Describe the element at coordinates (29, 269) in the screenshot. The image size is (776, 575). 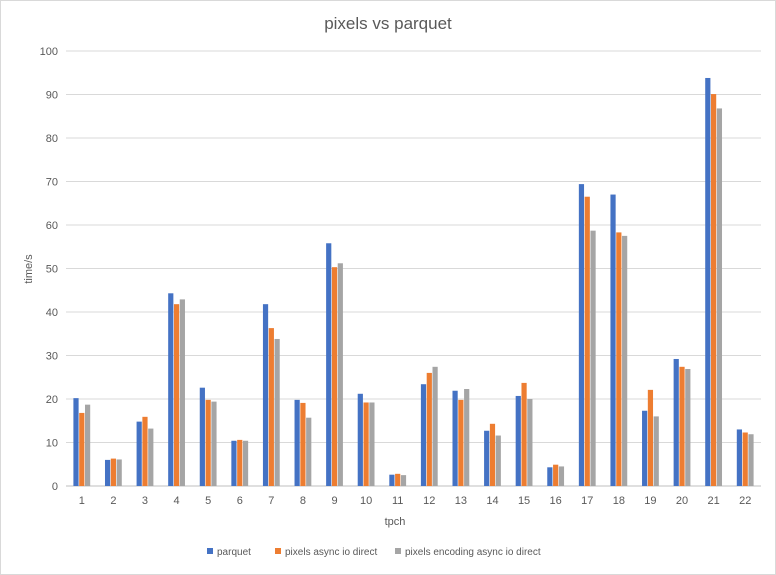
I see `y-axis-label: time/s` at that location.